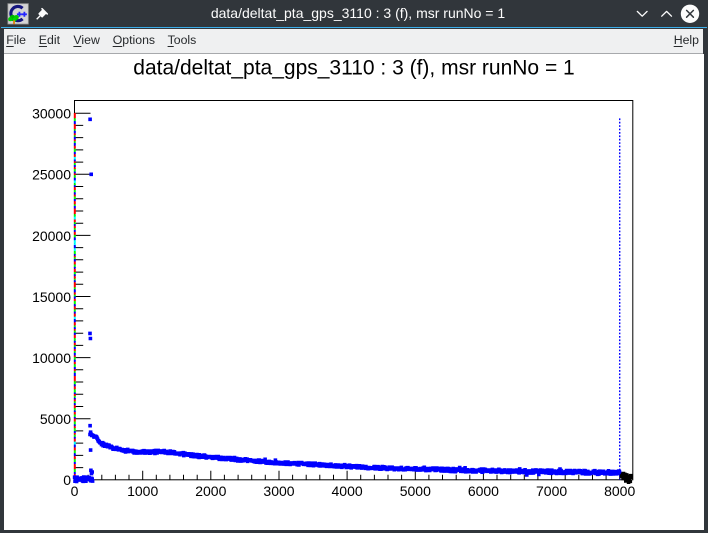 This screenshot has height=533, width=708. I want to click on svg-text: 25000, so click(51, 175).